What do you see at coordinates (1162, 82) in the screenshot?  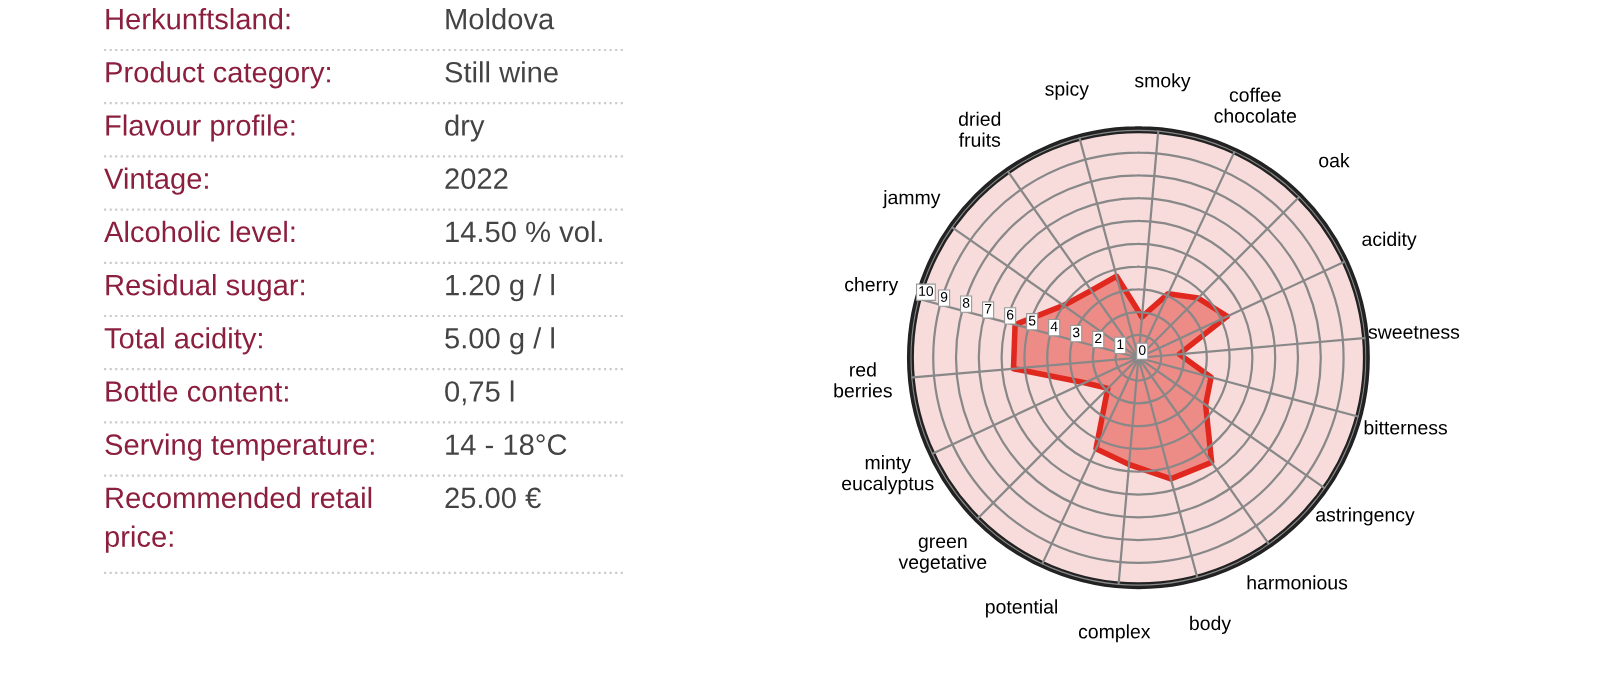 I see `spoke-label: smoky` at bounding box center [1162, 82].